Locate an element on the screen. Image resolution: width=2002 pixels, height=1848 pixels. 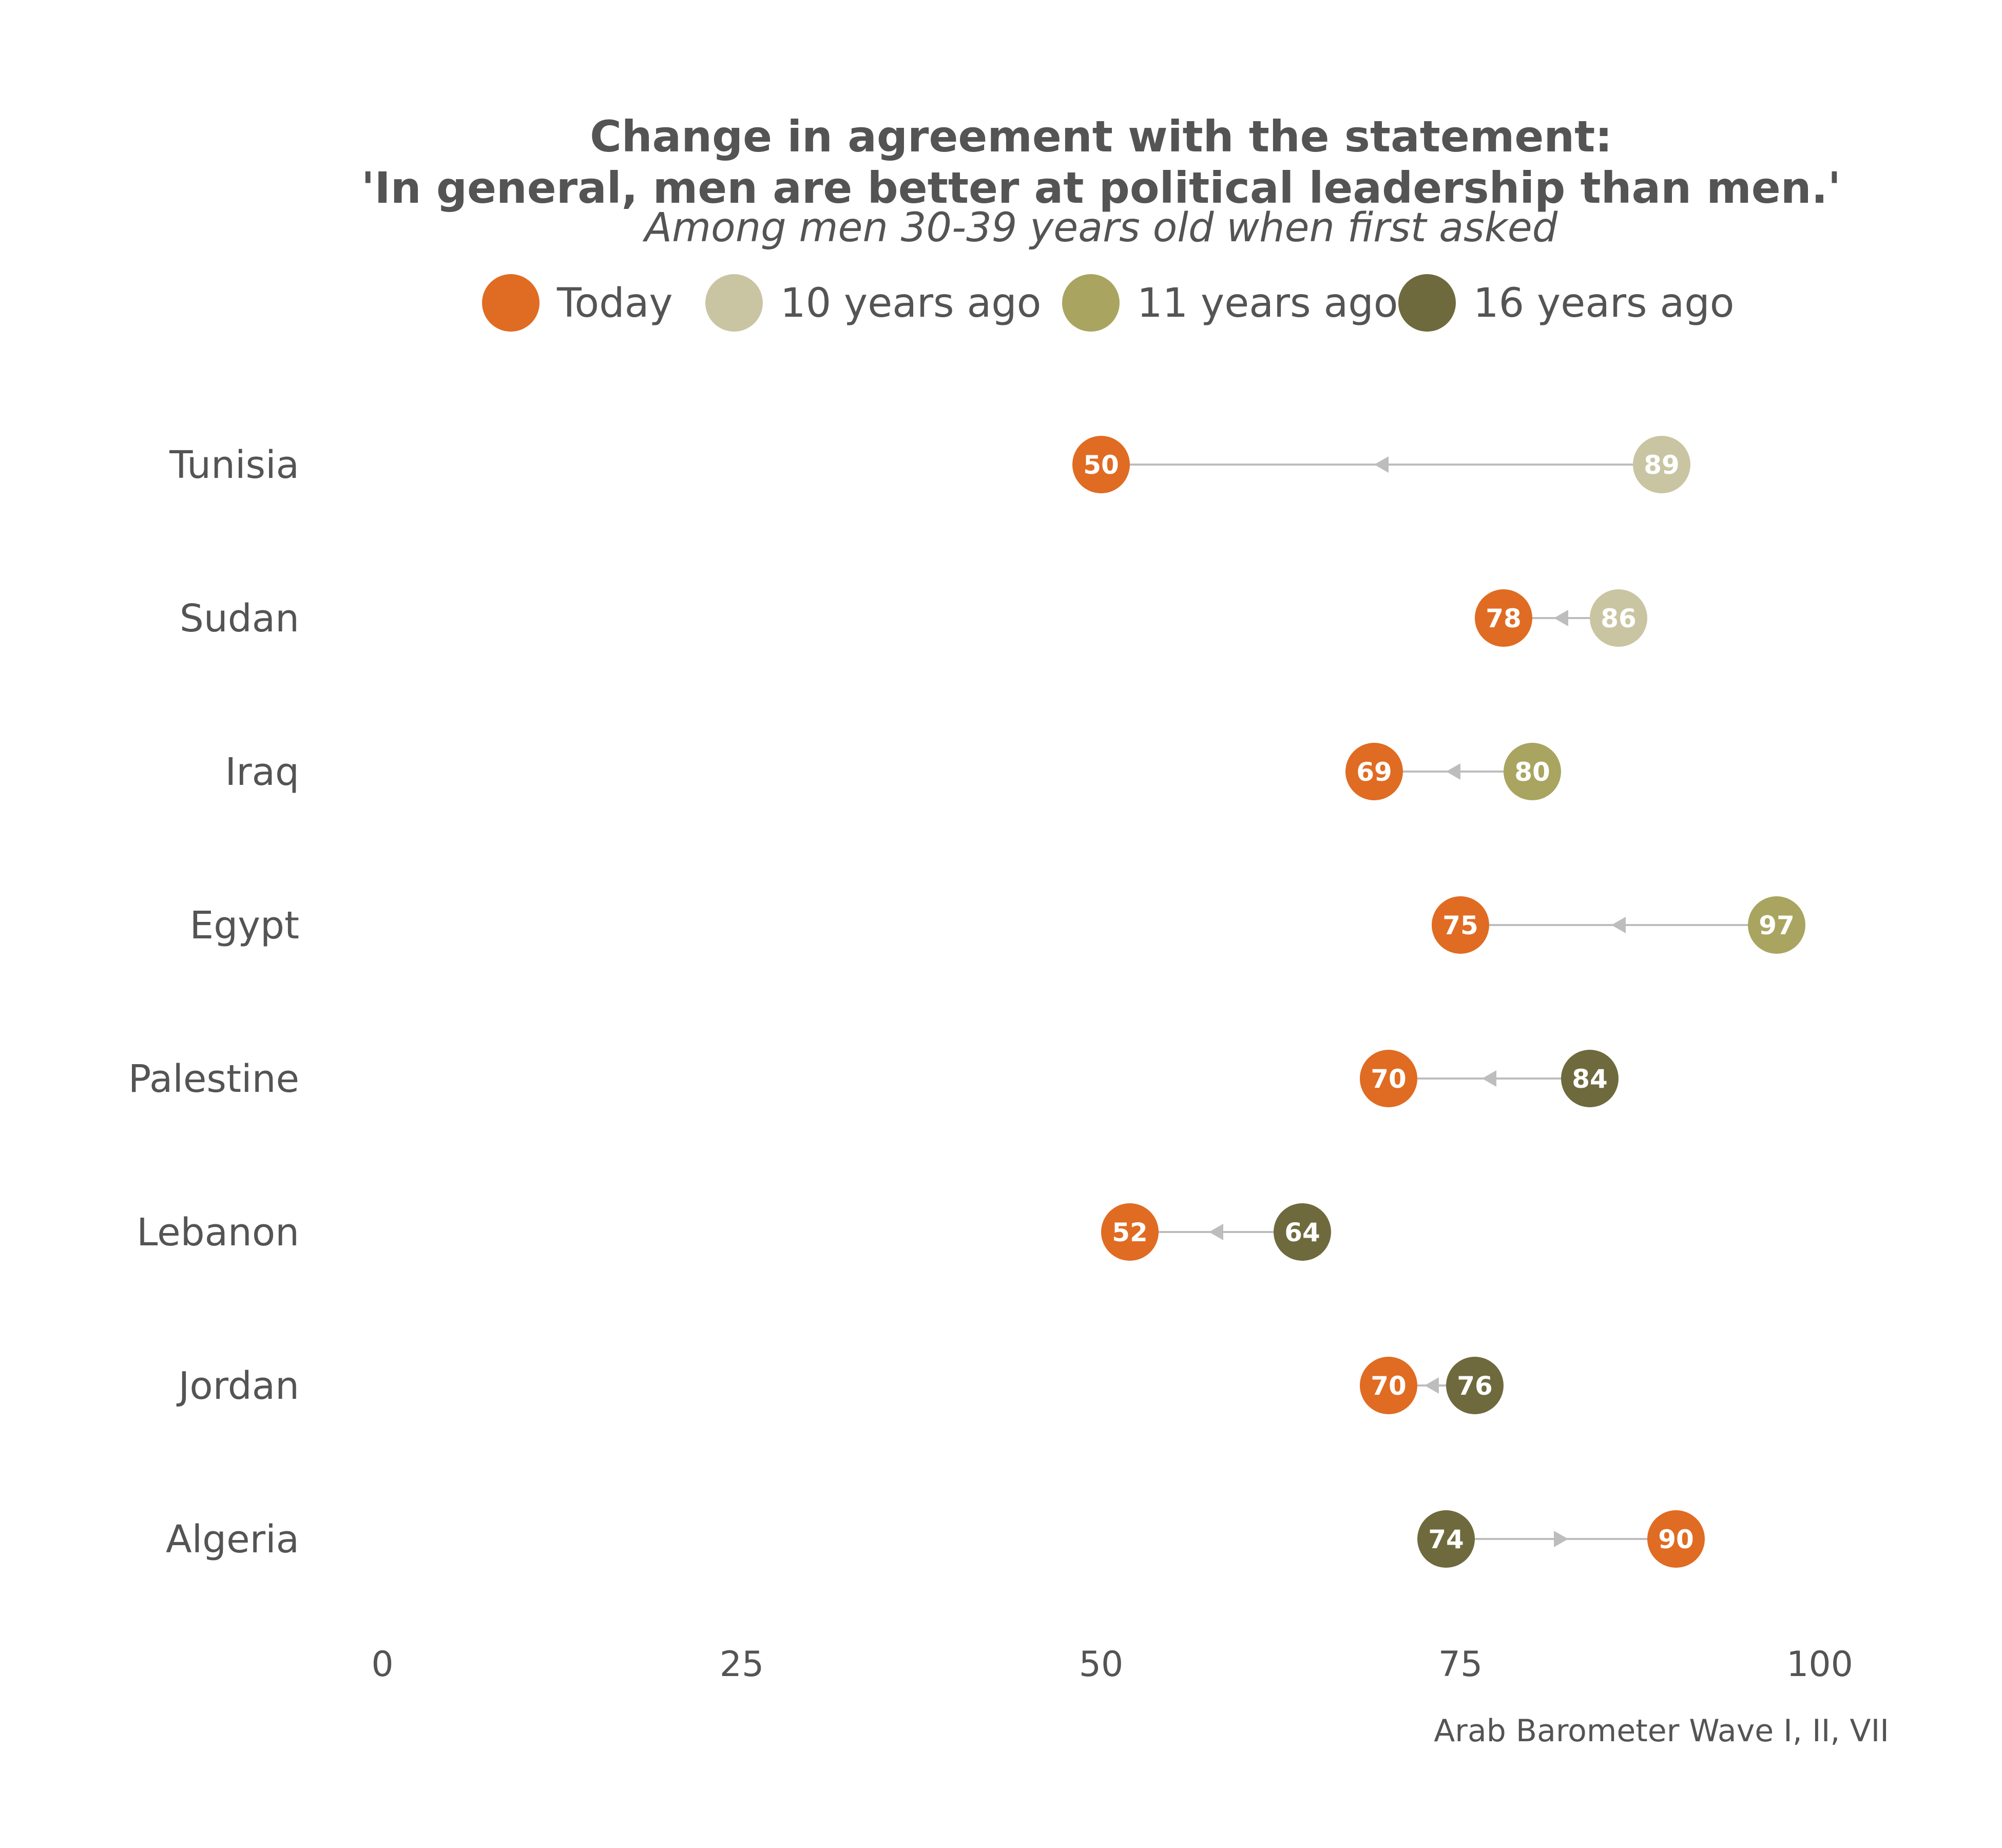
value-label-earlier-sudan: 86 is located at coordinates (1619, 618).